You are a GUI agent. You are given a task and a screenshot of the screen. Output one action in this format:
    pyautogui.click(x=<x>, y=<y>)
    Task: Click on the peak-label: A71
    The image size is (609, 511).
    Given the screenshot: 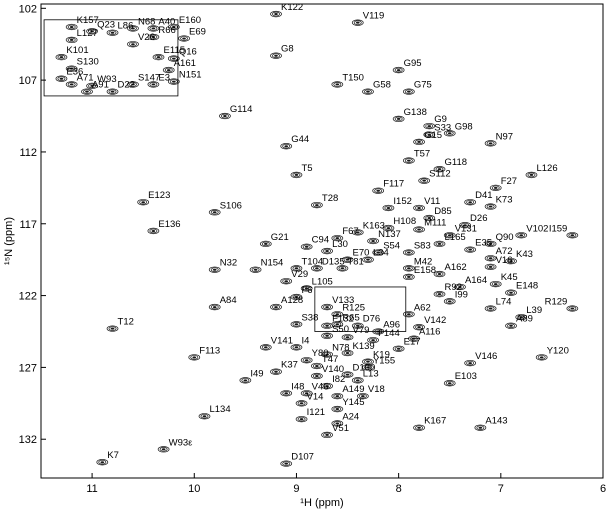 What is the action you would take?
    pyautogui.click(x=85, y=77)
    